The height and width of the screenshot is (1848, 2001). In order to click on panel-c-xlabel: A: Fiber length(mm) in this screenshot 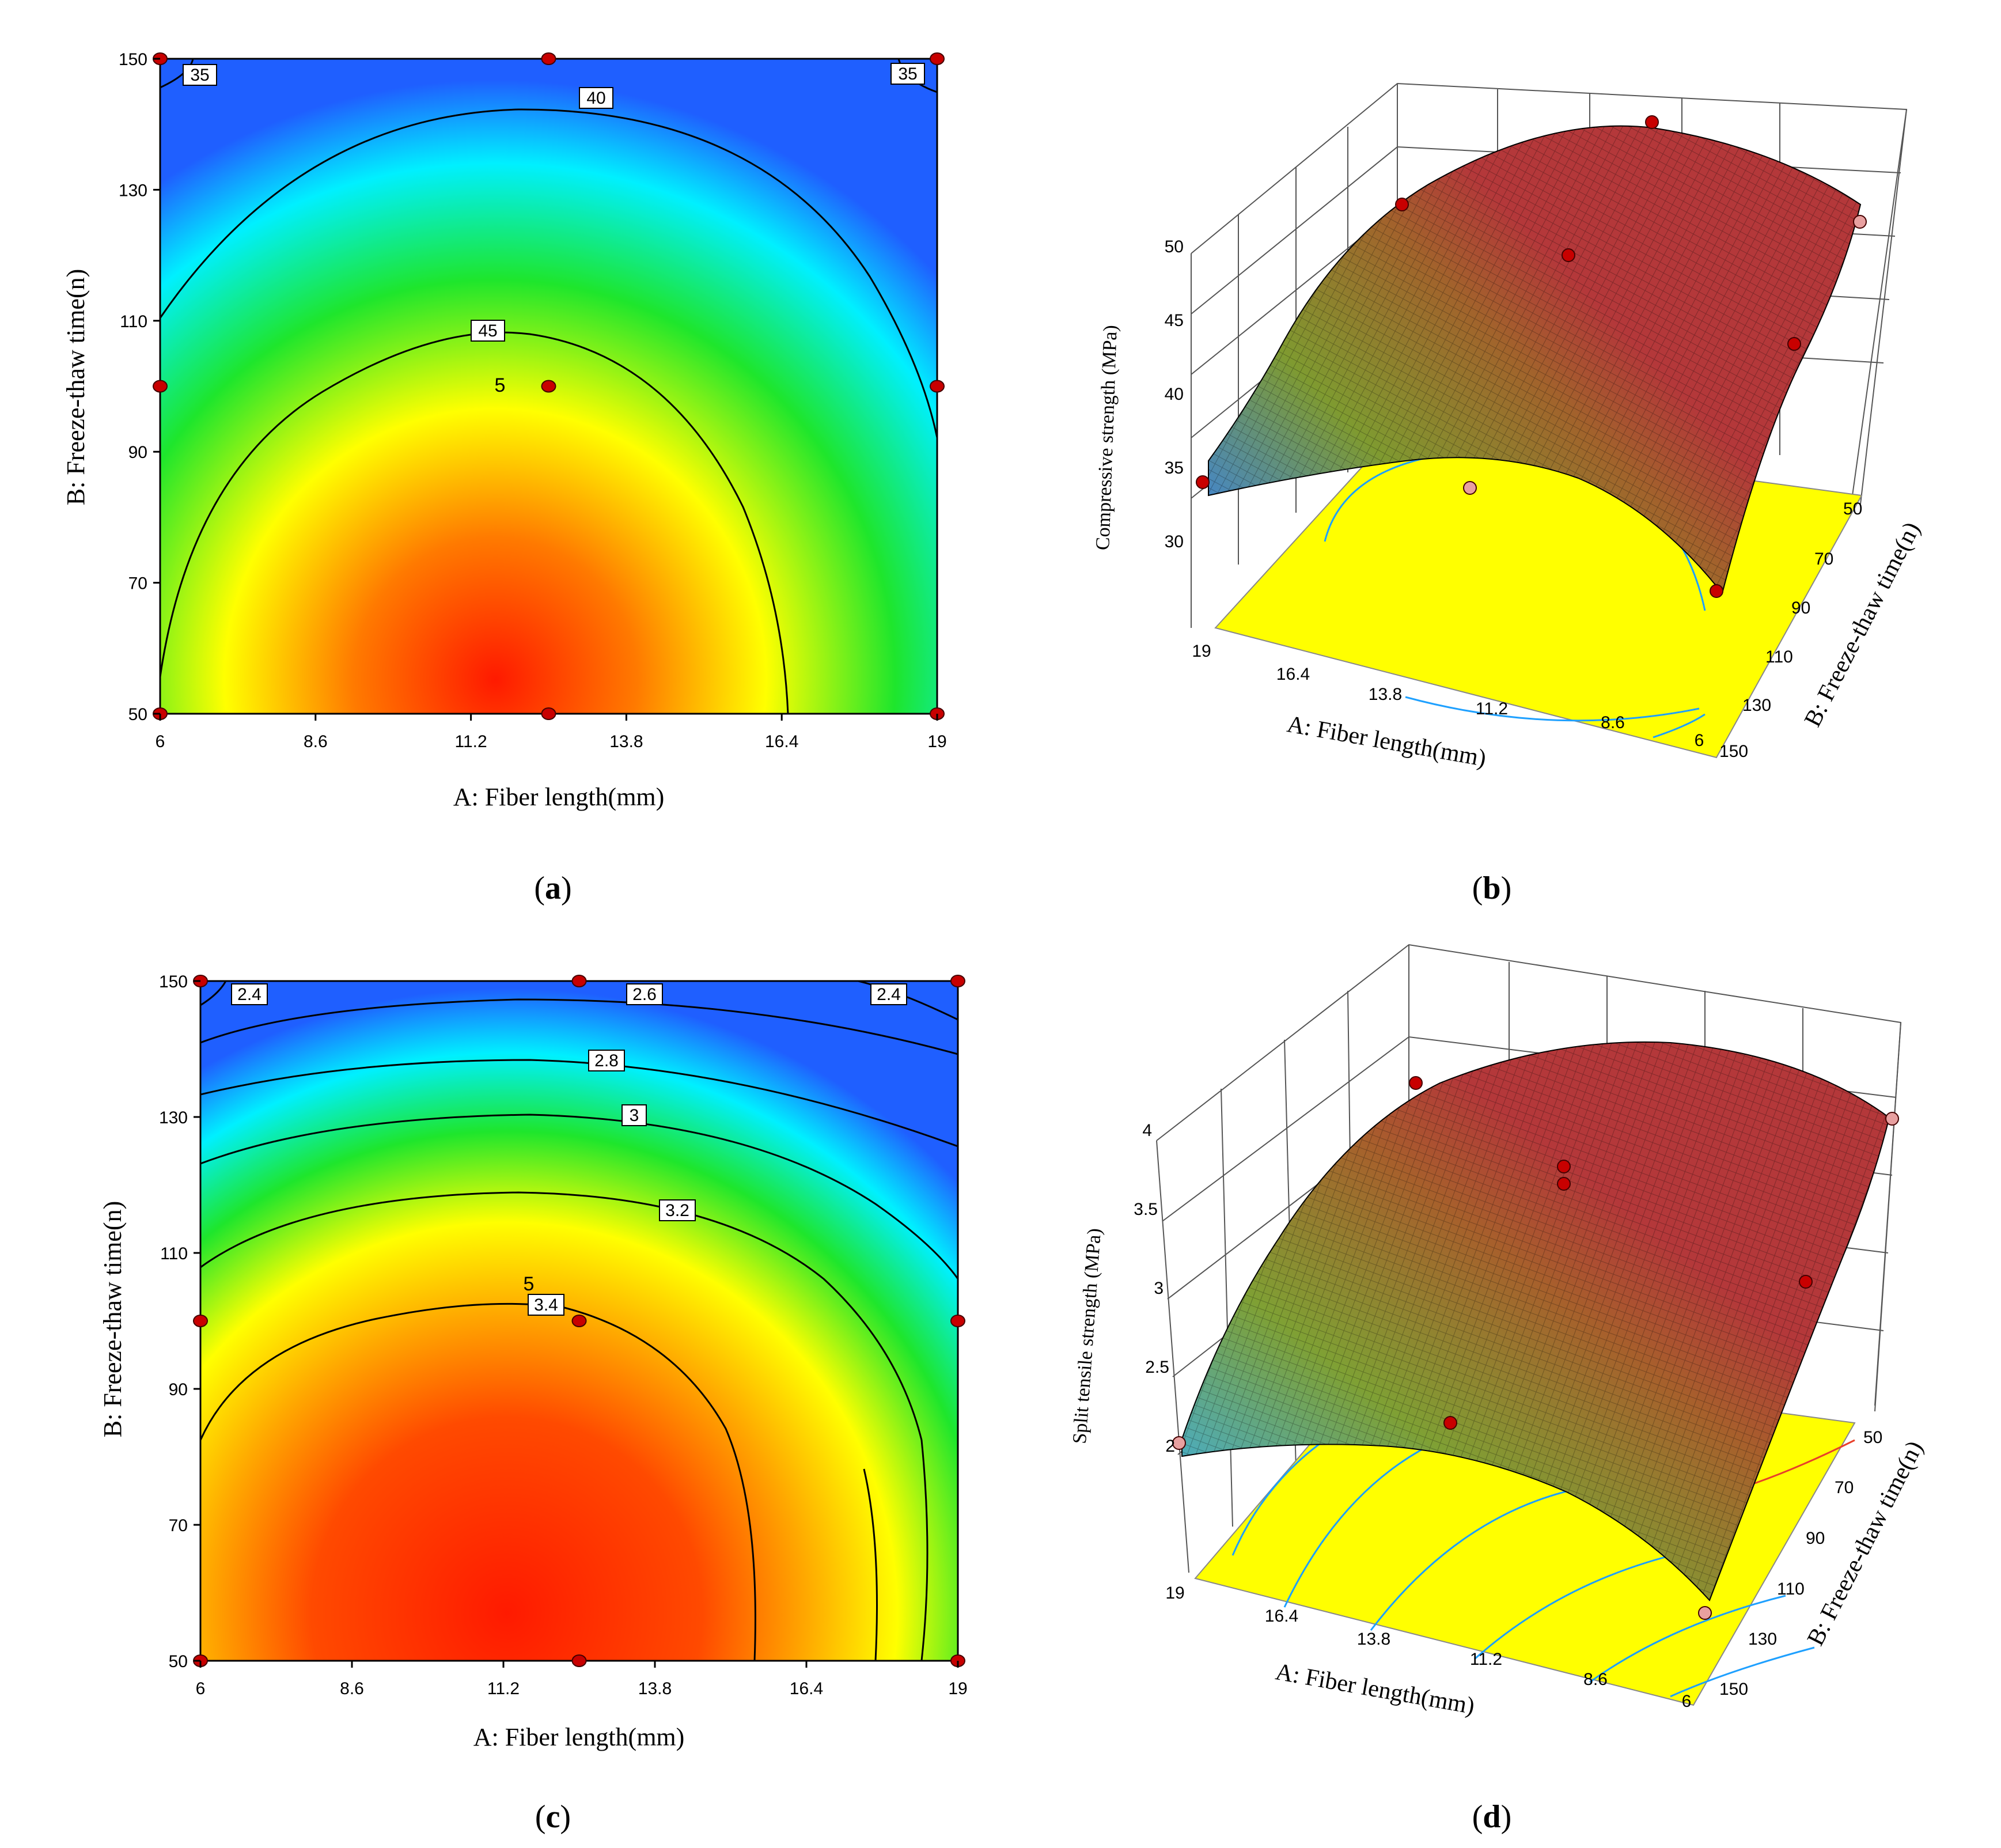, I will do `click(579, 1737)`.